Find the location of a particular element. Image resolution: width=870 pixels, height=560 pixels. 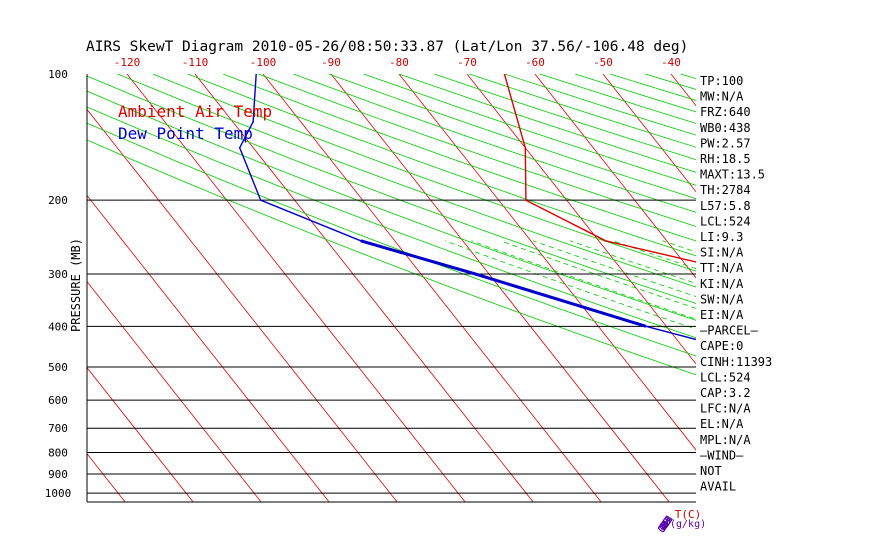

pressure-tick-label: 200 is located at coordinates (58, 200).